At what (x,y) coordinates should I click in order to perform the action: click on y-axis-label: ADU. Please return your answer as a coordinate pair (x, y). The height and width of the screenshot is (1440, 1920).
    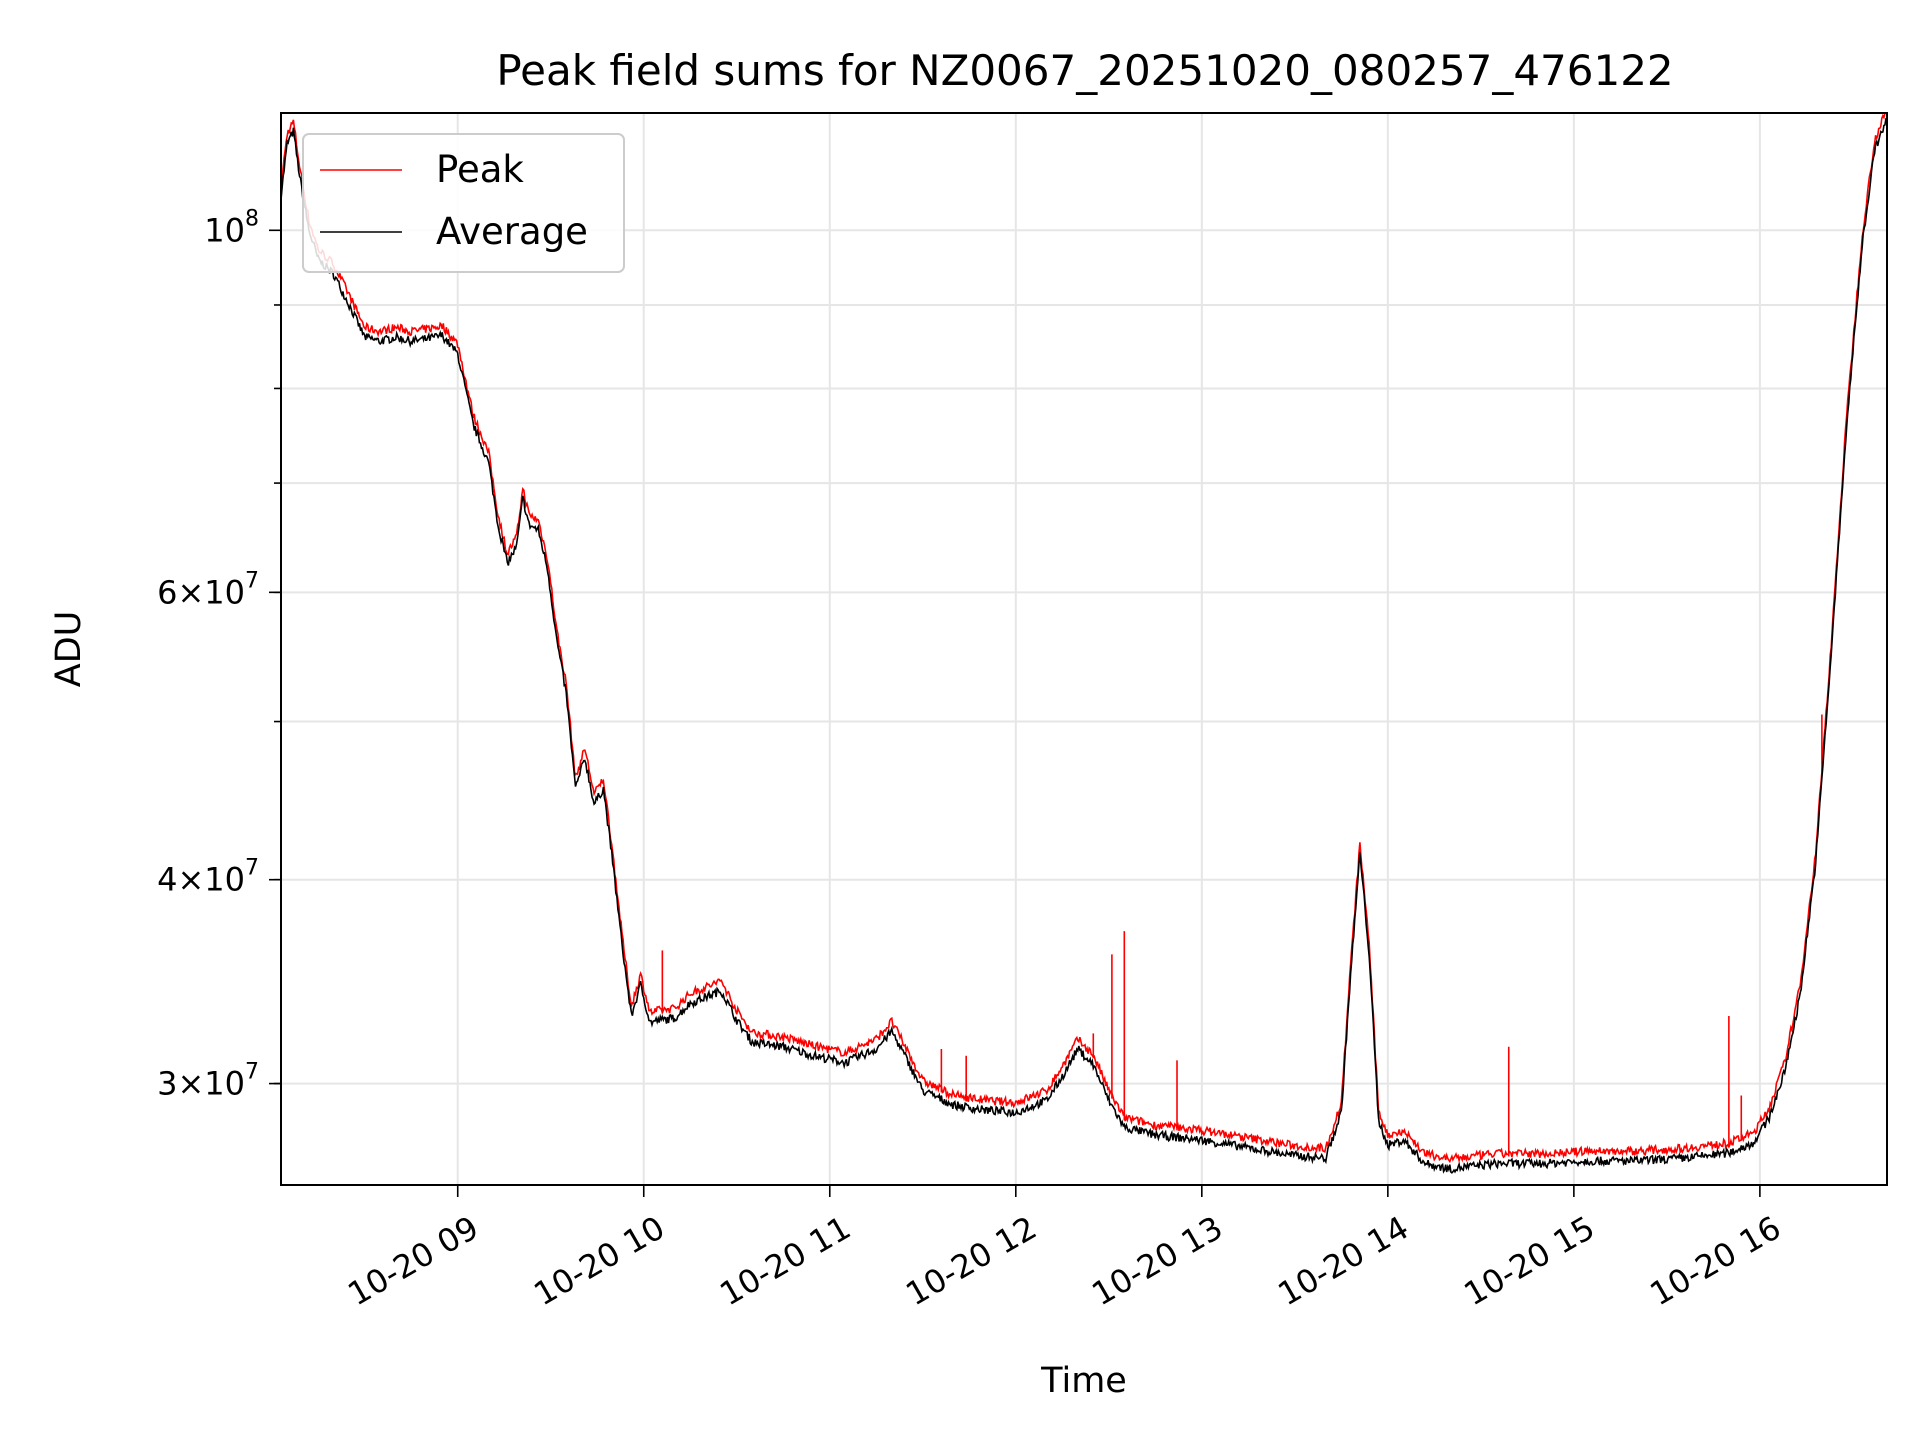
    Looking at the image, I should click on (69, 649).